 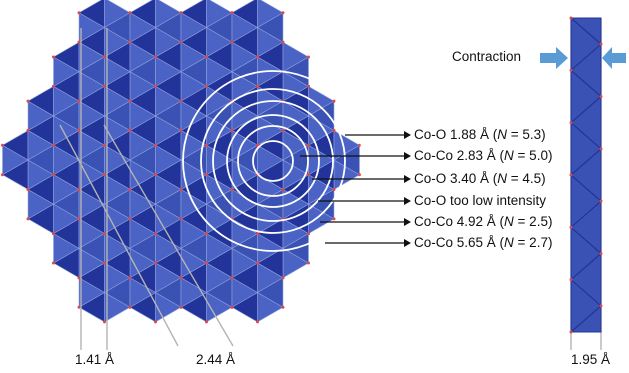 I want to click on shell-label: Co-Co 4.92 Å (N = 2.5), so click(x=483, y=221).